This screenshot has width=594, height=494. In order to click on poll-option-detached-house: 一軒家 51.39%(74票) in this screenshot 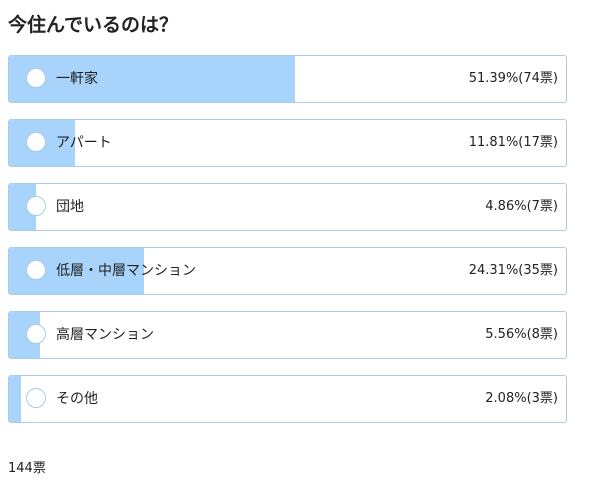, I will do `click(287, 79)`.